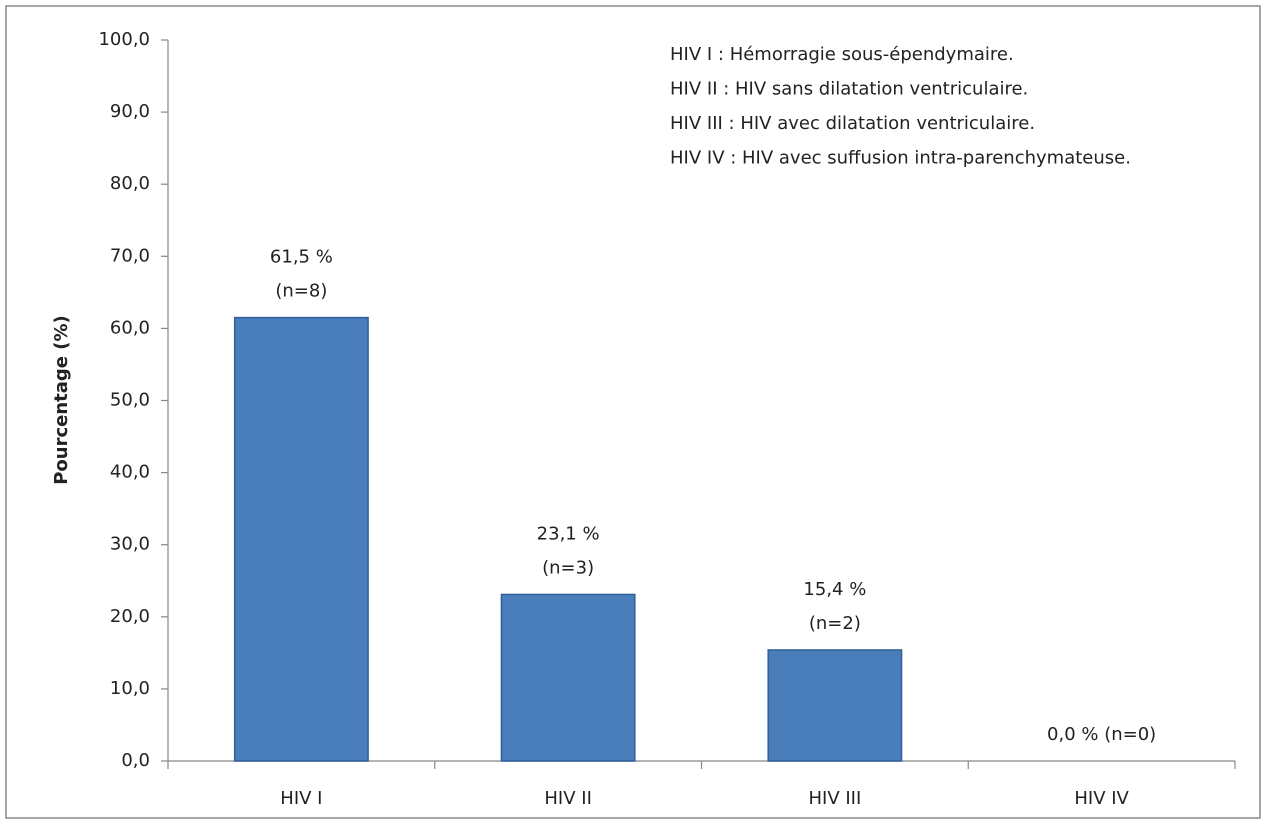 This screenshot has width=1266, height=822. Describe the element at coordinates (130, 183) in the screenshot. I see `y-tick-label: 80,0` at that location.